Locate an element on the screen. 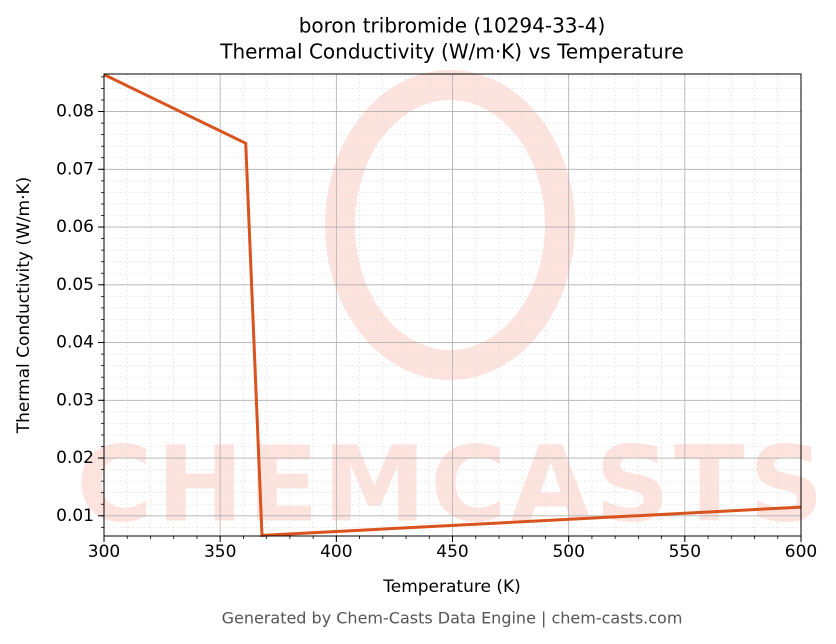 The image size is (836, 644). y-tick-label: 0.03 is located at coordinates (75, 400).